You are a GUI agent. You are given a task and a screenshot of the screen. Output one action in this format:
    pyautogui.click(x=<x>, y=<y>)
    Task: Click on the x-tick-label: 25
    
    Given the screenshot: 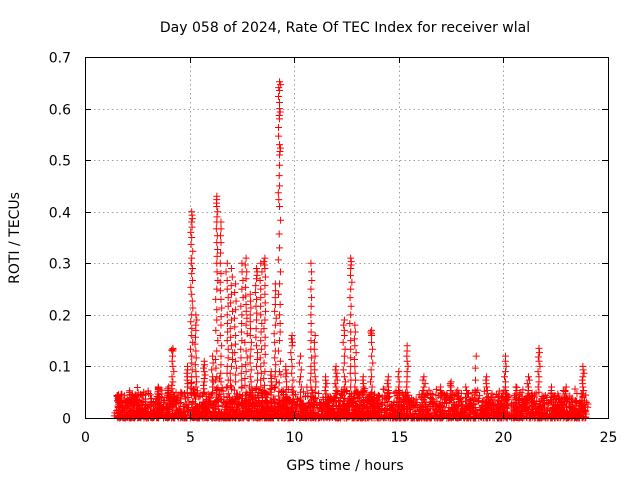 What is the action you would take?
    pyautogui.click(x=609, y=438)
    